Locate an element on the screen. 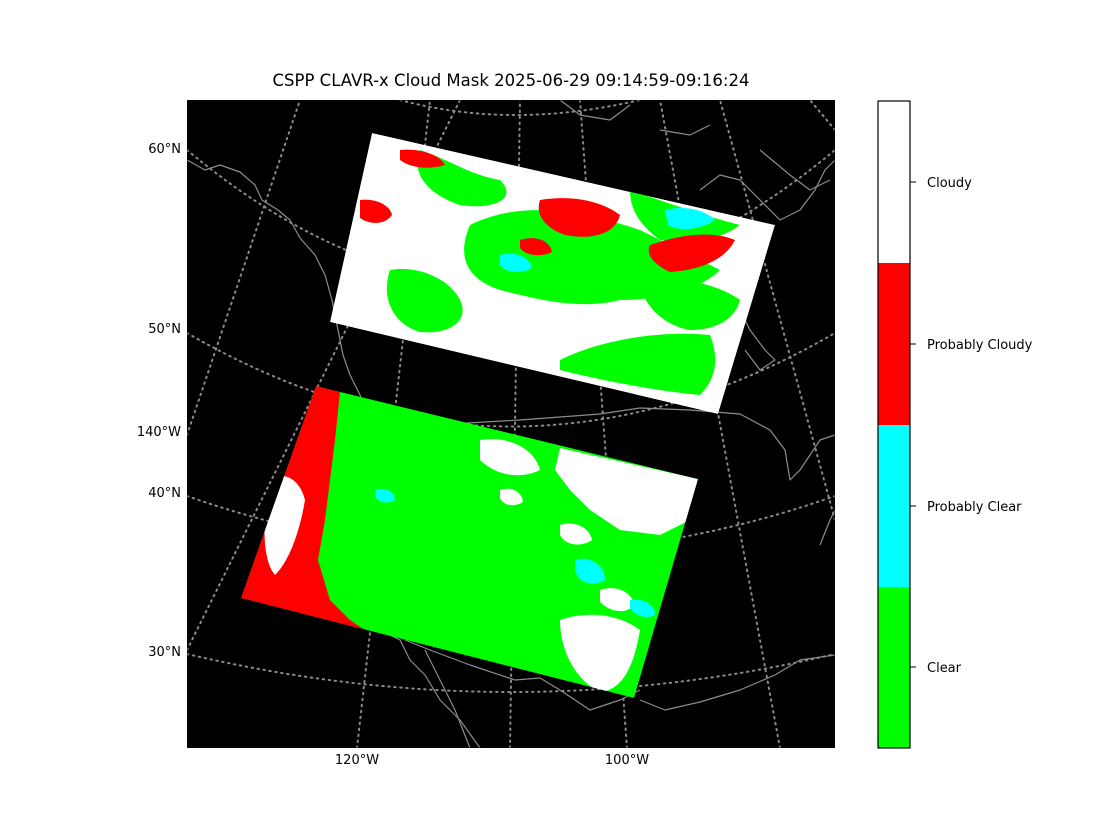  colorbar-label-clear: Clear is located at coordinates (944, 668).